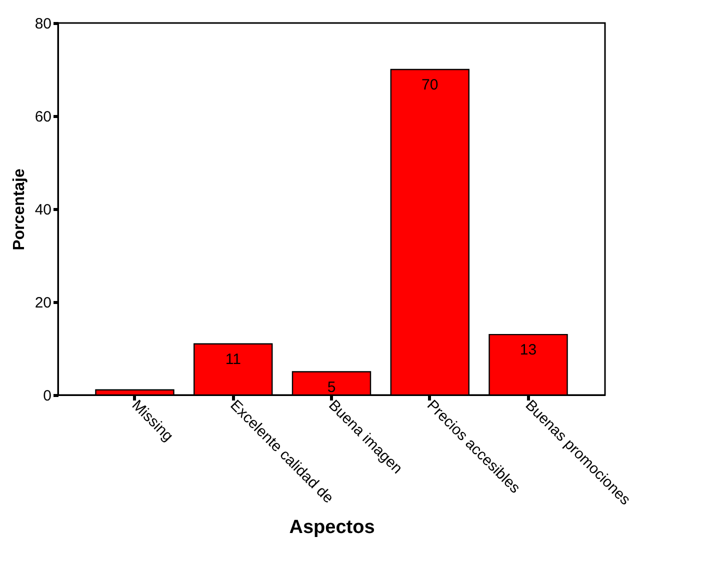 This screenshot has width=717, height=583. I want to click on y-tick-label: 40, so click(43, 210).